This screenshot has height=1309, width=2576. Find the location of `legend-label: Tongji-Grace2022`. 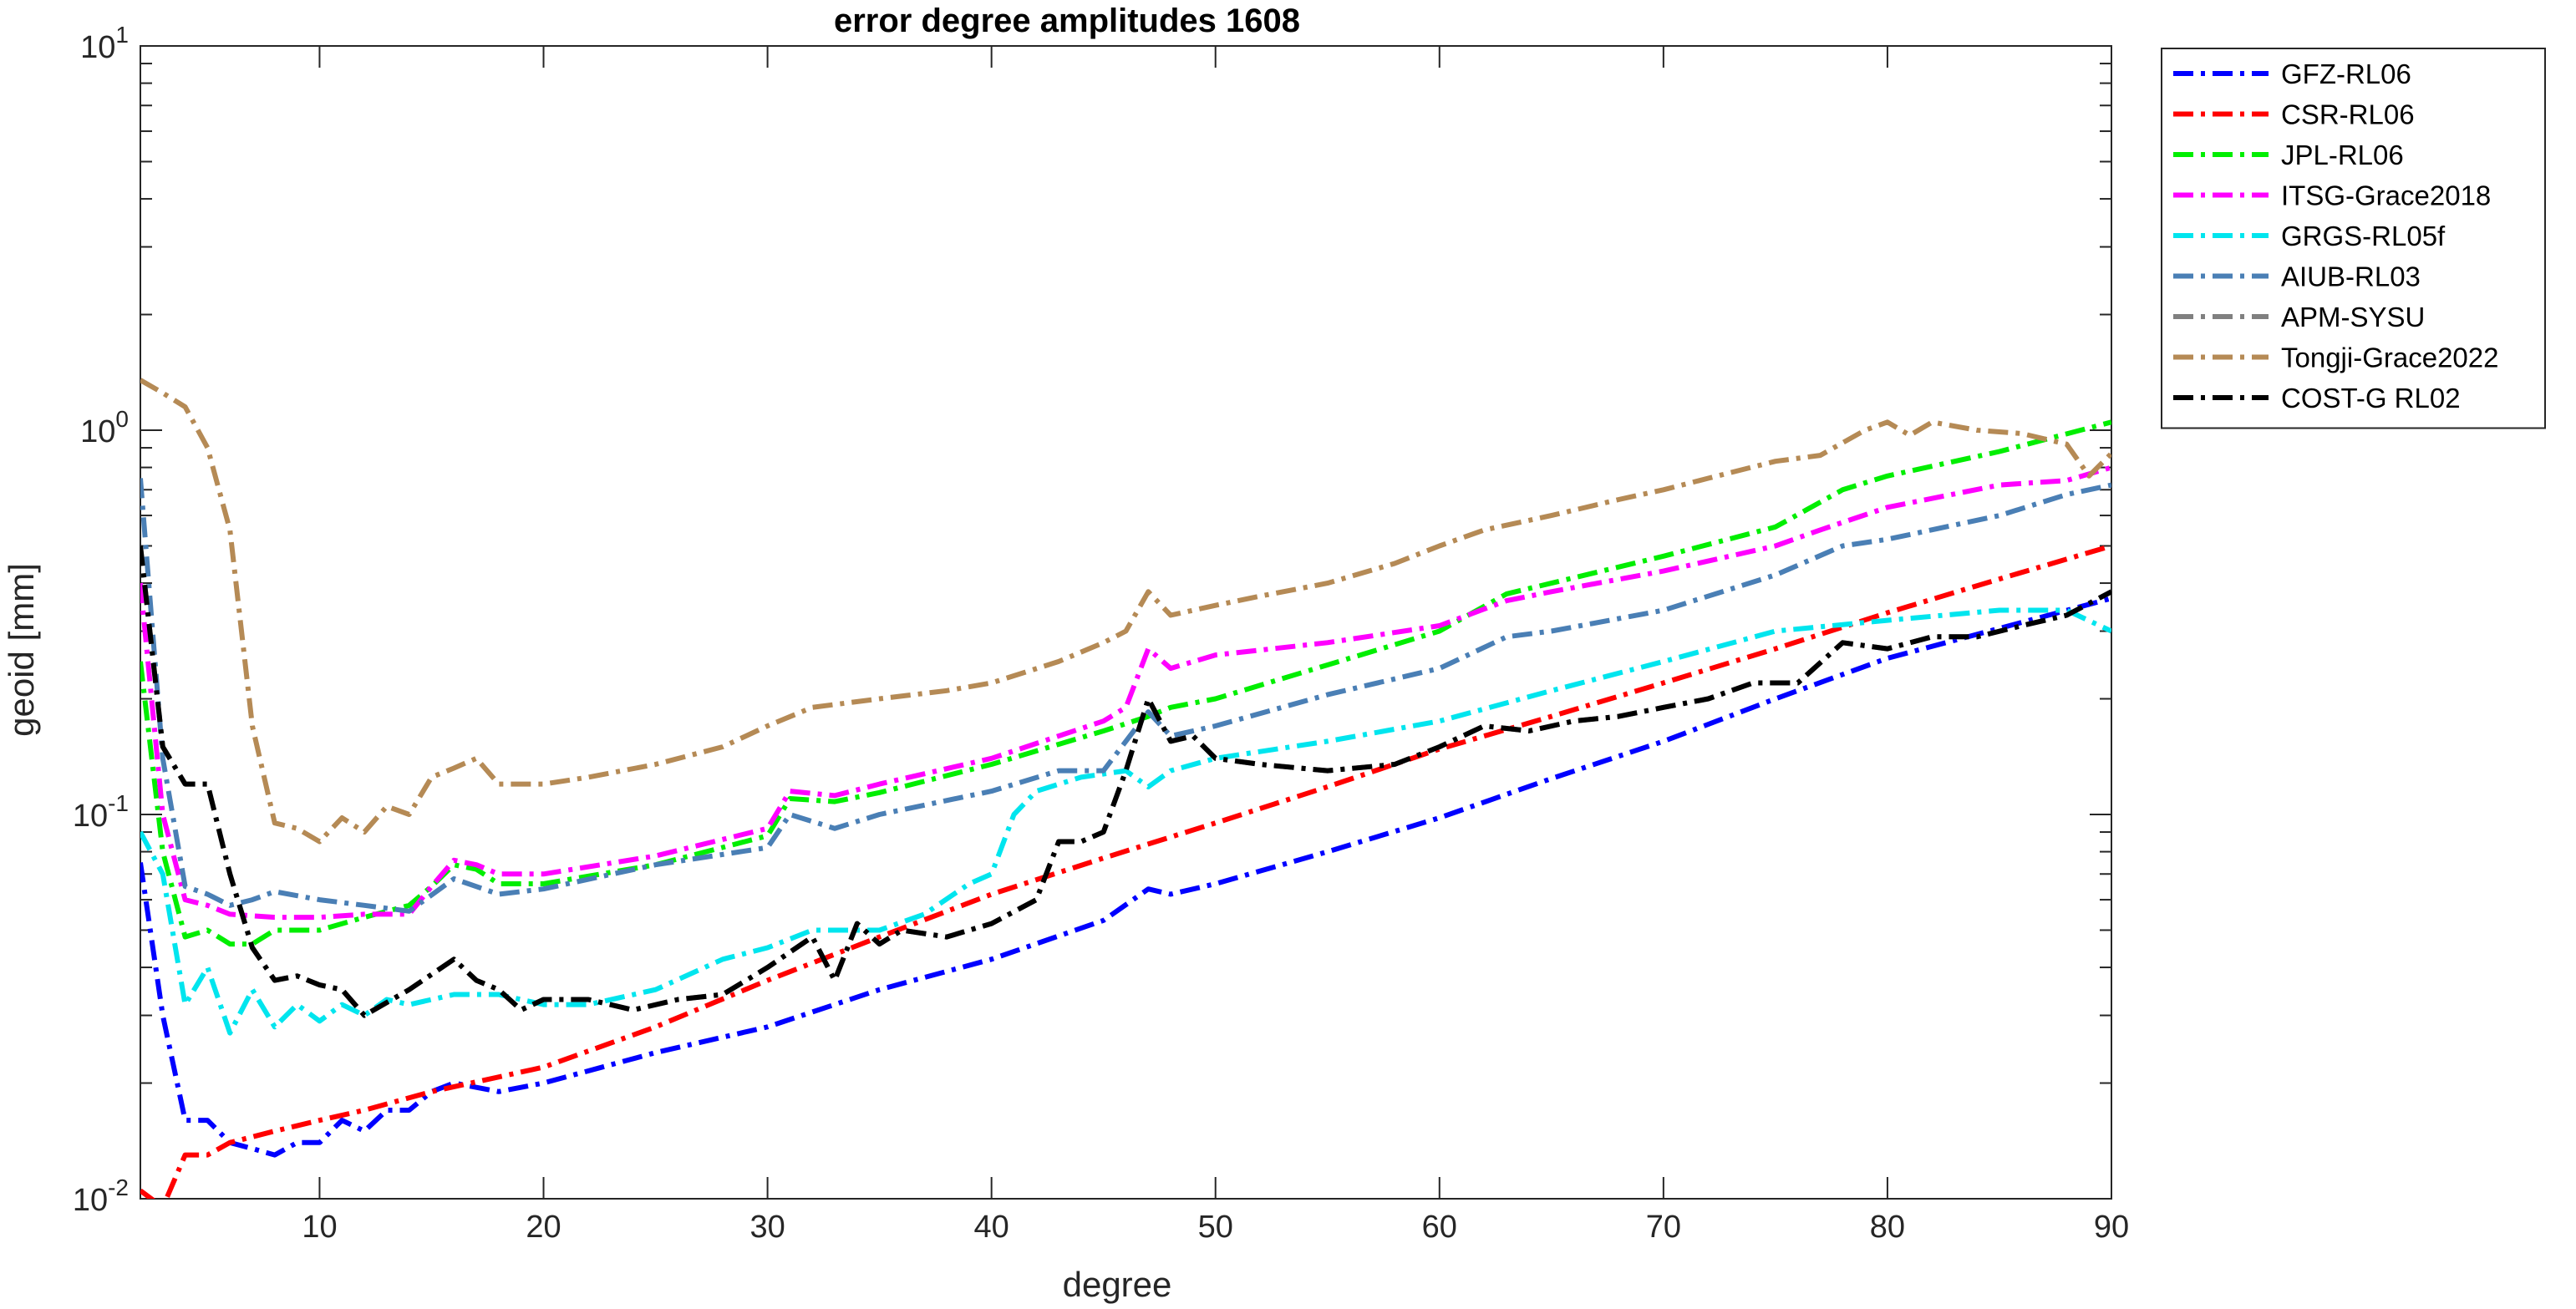

legend-label: Tongji-Grace2022 is located at coordinates (2390, 357).